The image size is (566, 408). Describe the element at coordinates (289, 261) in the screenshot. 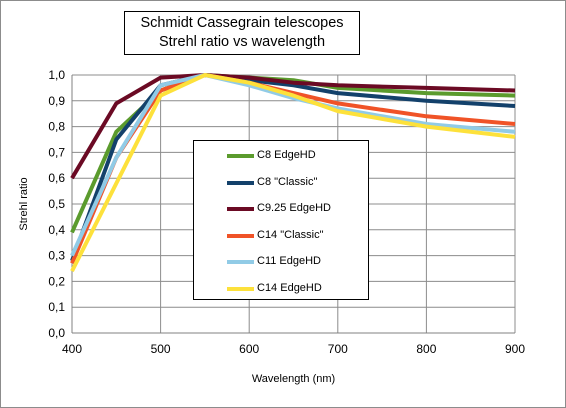

I see `legend-label: C11 EdgeHD` at that location.